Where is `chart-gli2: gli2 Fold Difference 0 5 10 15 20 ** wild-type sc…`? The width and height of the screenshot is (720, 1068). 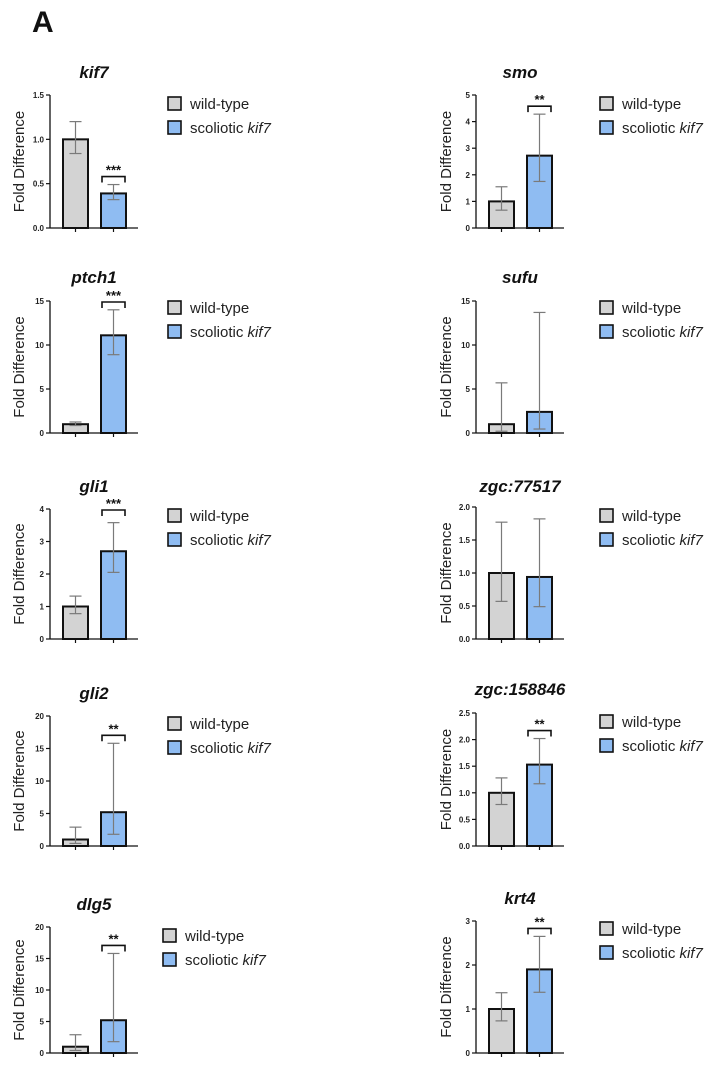
chart-gli2: gli2 Fold Difference 0 5 10 15 20 ** wild-type sc… is located at coordinates (141, 767).